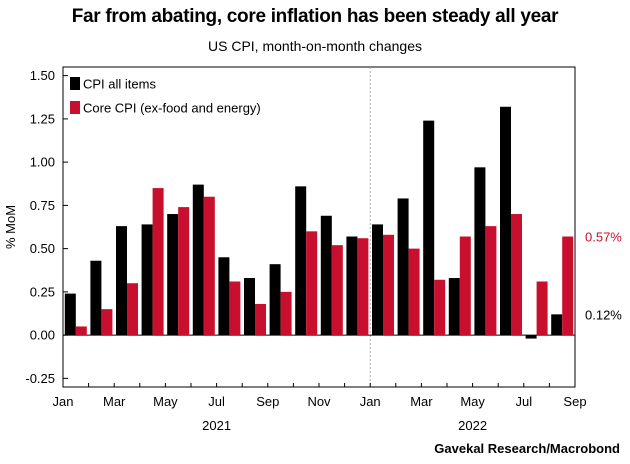  Describe the element at coordinates (10, 227) in the screenshot. I see `y-axis-label: % MoM` at that location.